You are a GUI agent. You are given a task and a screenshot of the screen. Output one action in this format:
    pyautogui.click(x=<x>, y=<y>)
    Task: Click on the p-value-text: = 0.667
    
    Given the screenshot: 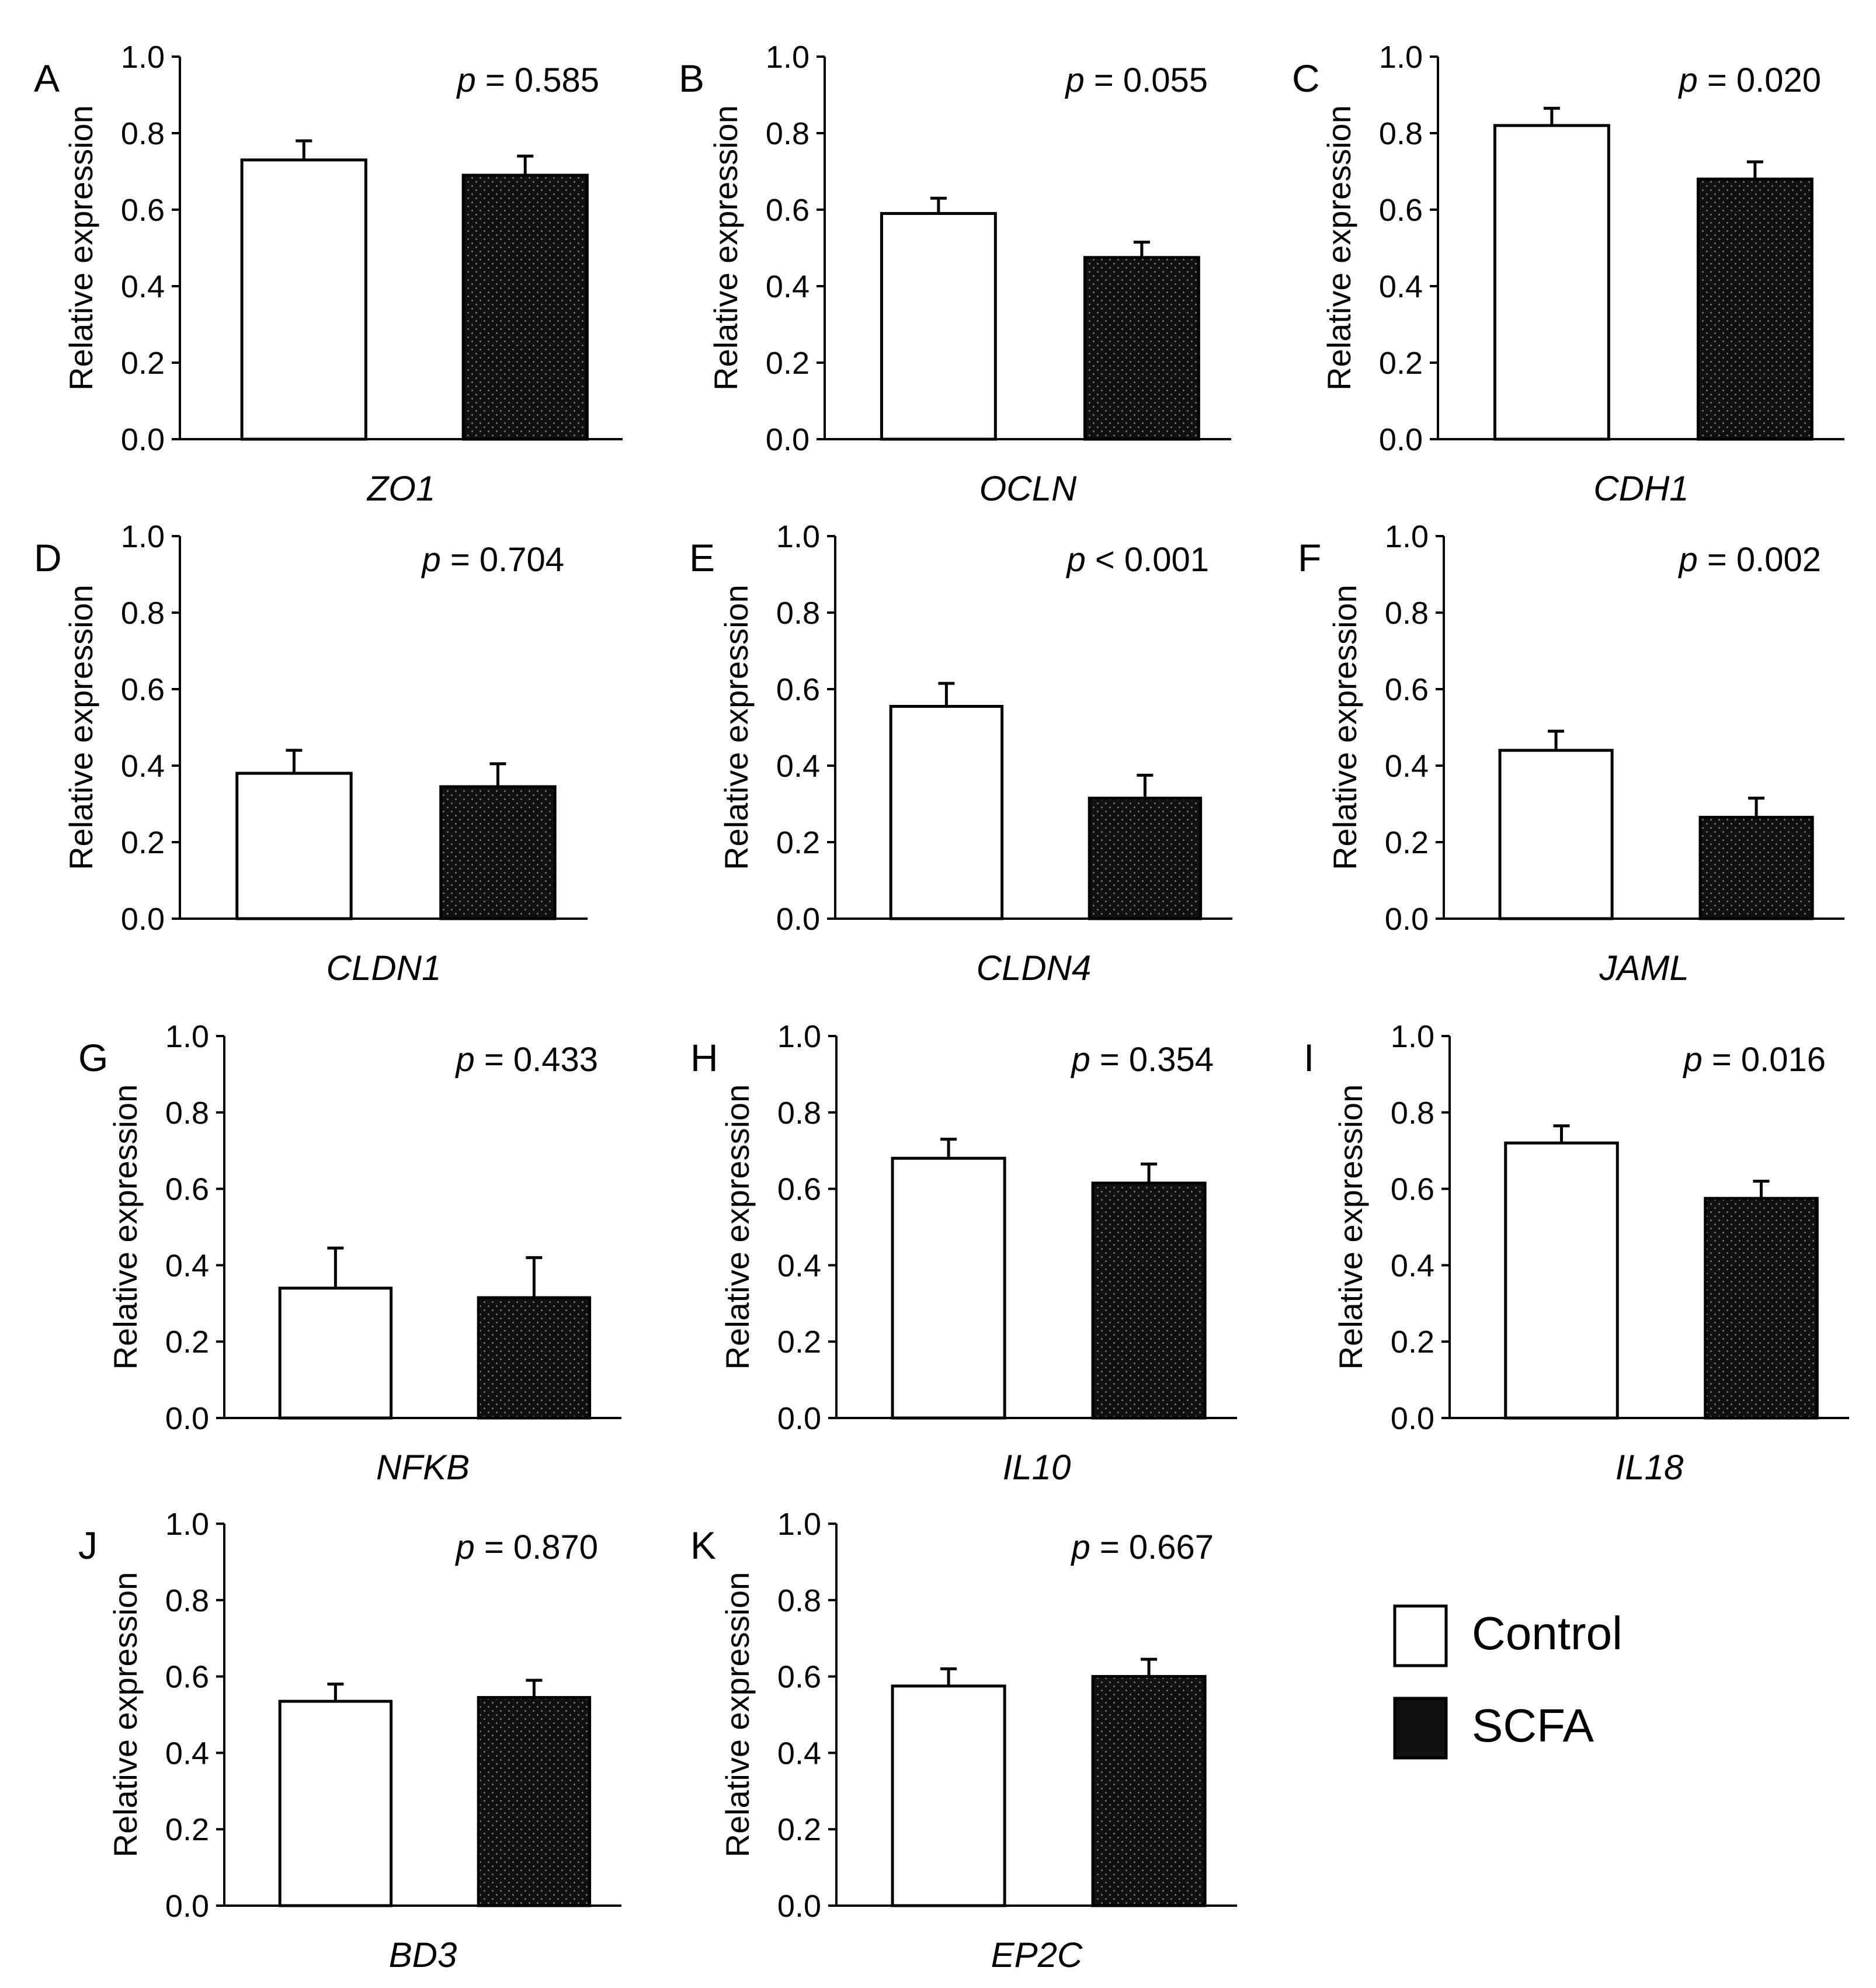 What is the action you would take?
    pyautogui.click(x=1152, y=1547)
    